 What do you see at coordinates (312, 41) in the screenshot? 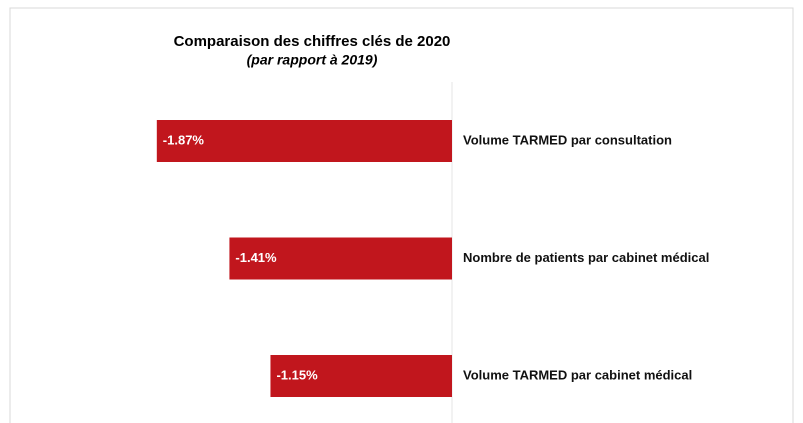
I see `chart-title: Comparaison des chiffres clés de 2020` at bounding box center [312, 41].